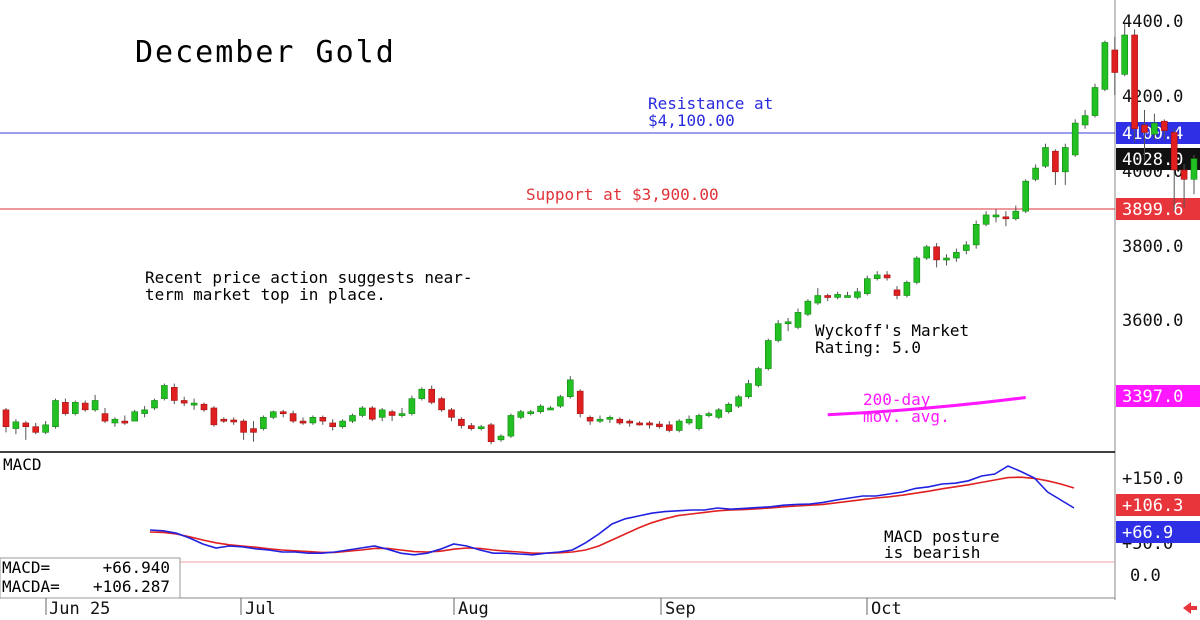 The width and height of the screenshot is (1200, 620). What do you see at coordinates (31, 586) in the screenshot?
I see `readout-macda-label: MACDA=` at bounding box center [31, 586].